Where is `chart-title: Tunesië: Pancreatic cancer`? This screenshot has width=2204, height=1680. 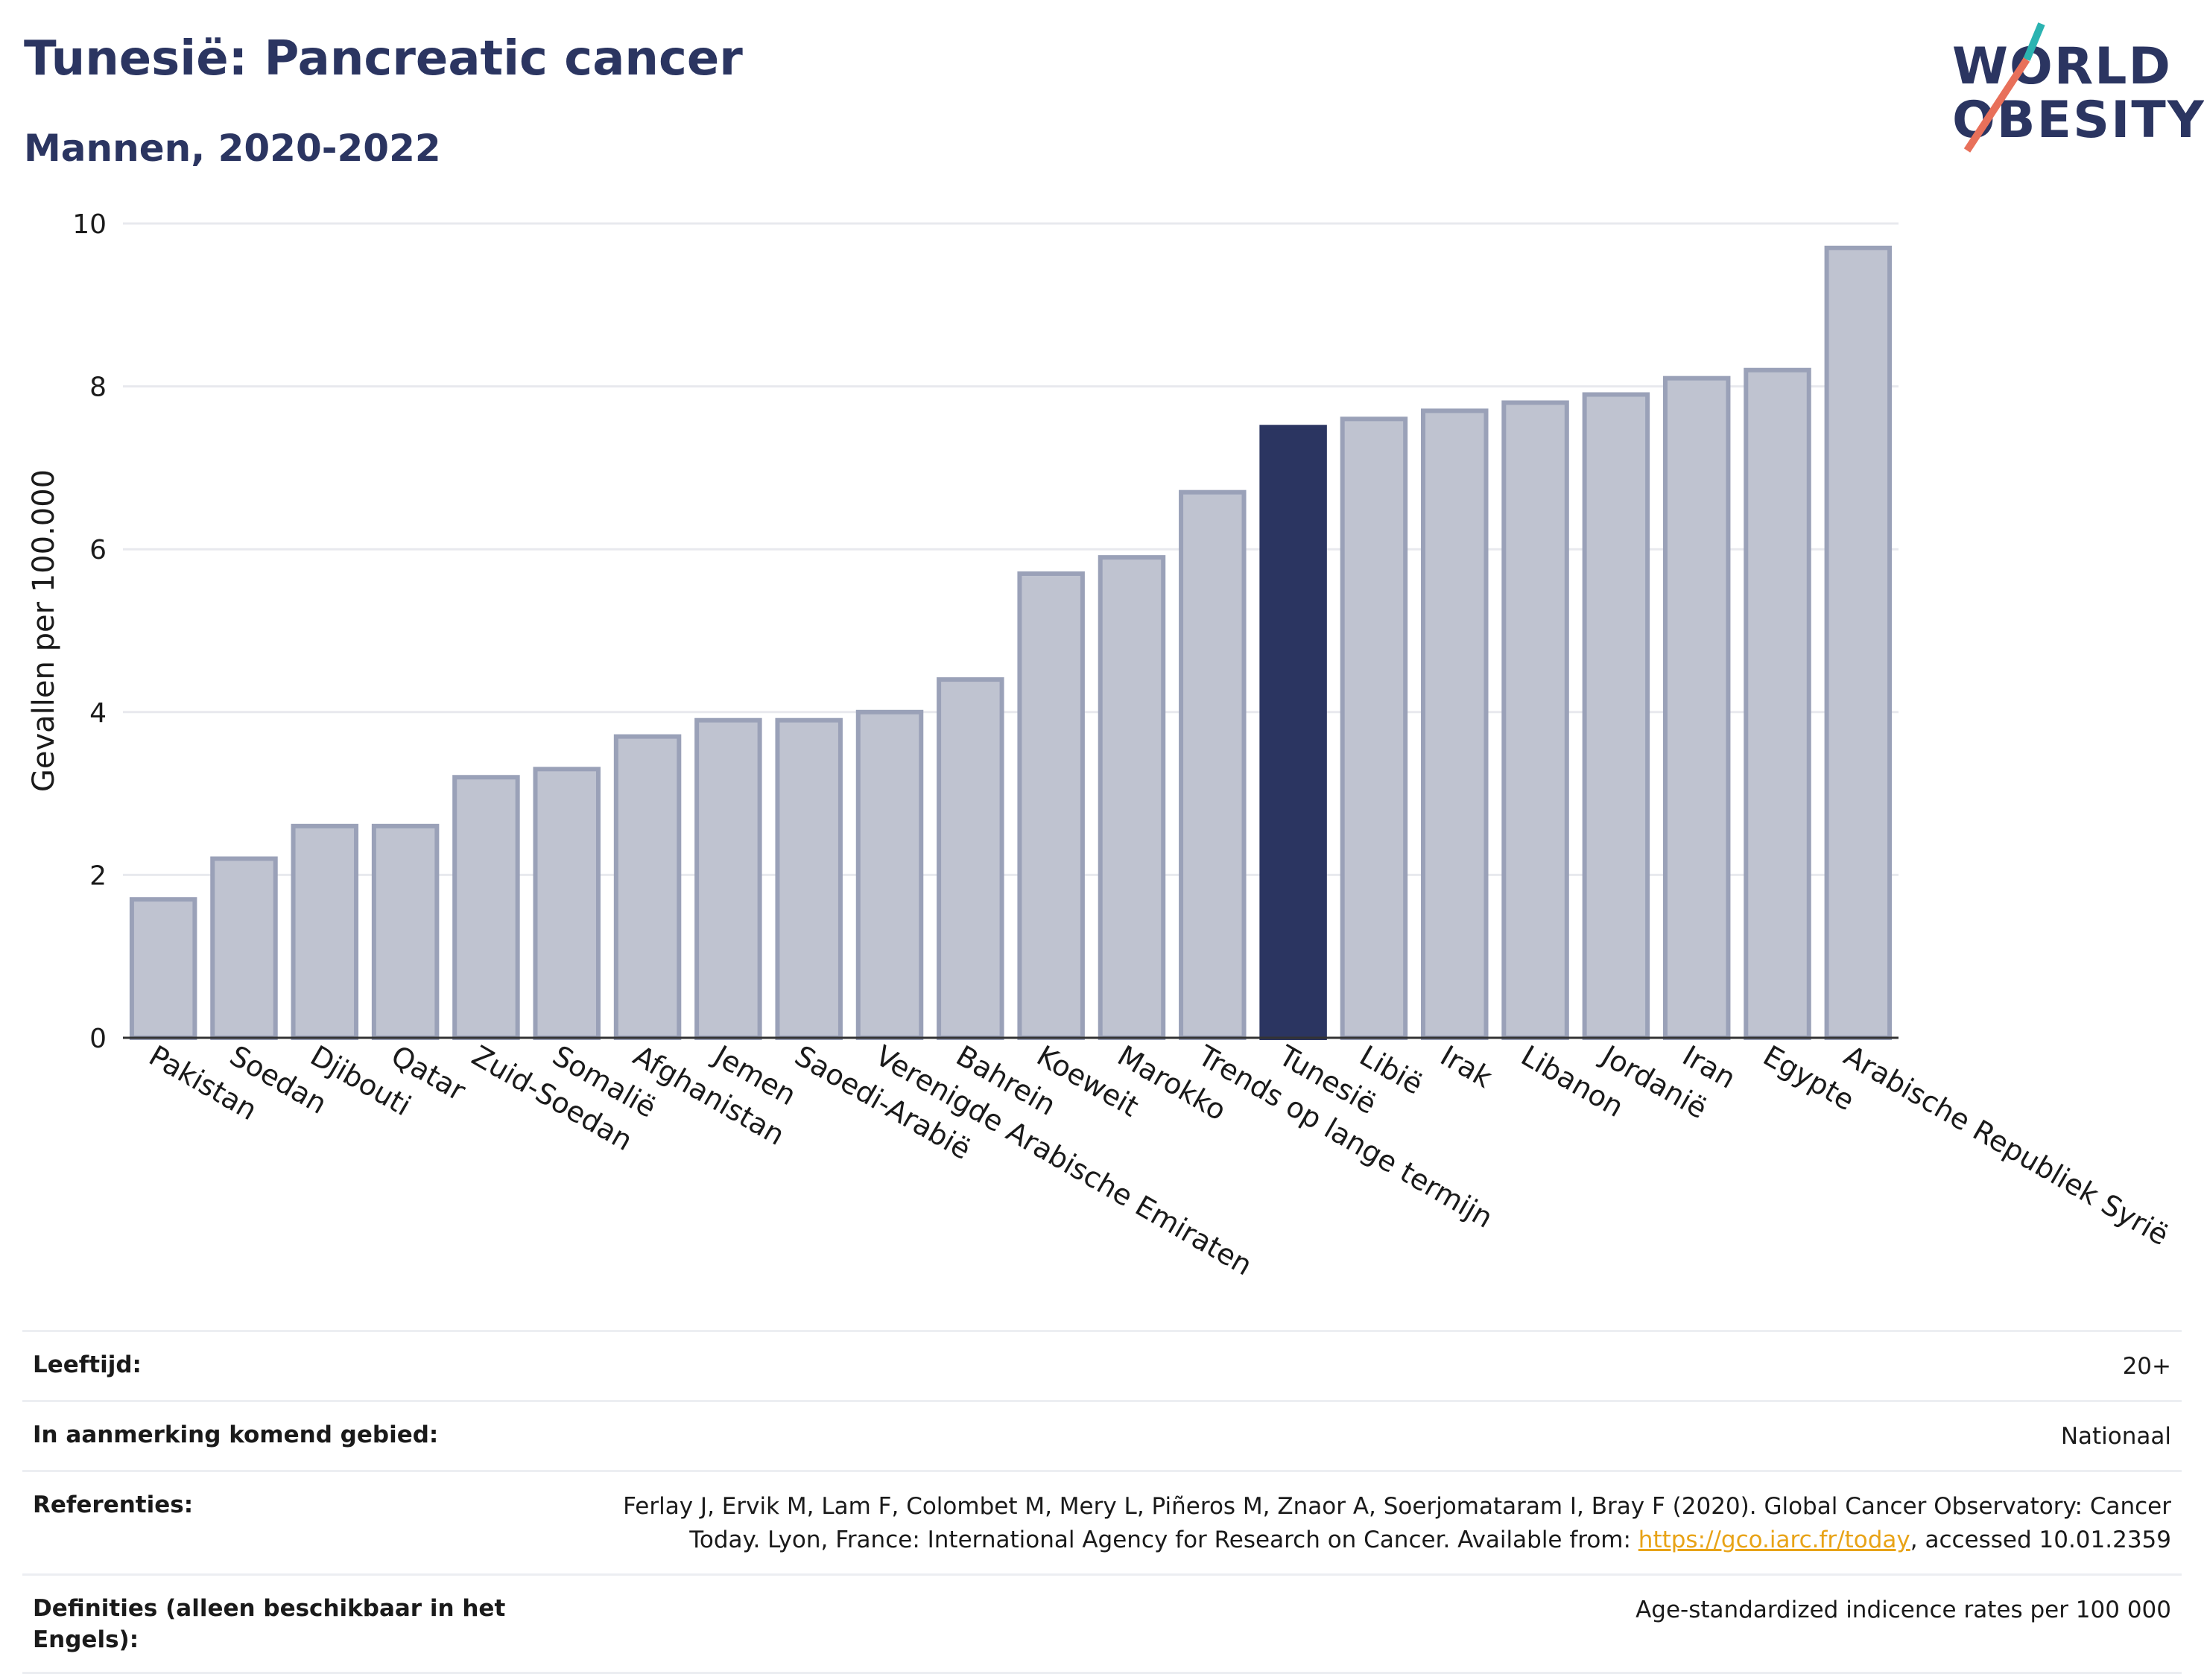
chart-title: Tunesië: Pancreatic cancer is located at coordinates (383, 58).